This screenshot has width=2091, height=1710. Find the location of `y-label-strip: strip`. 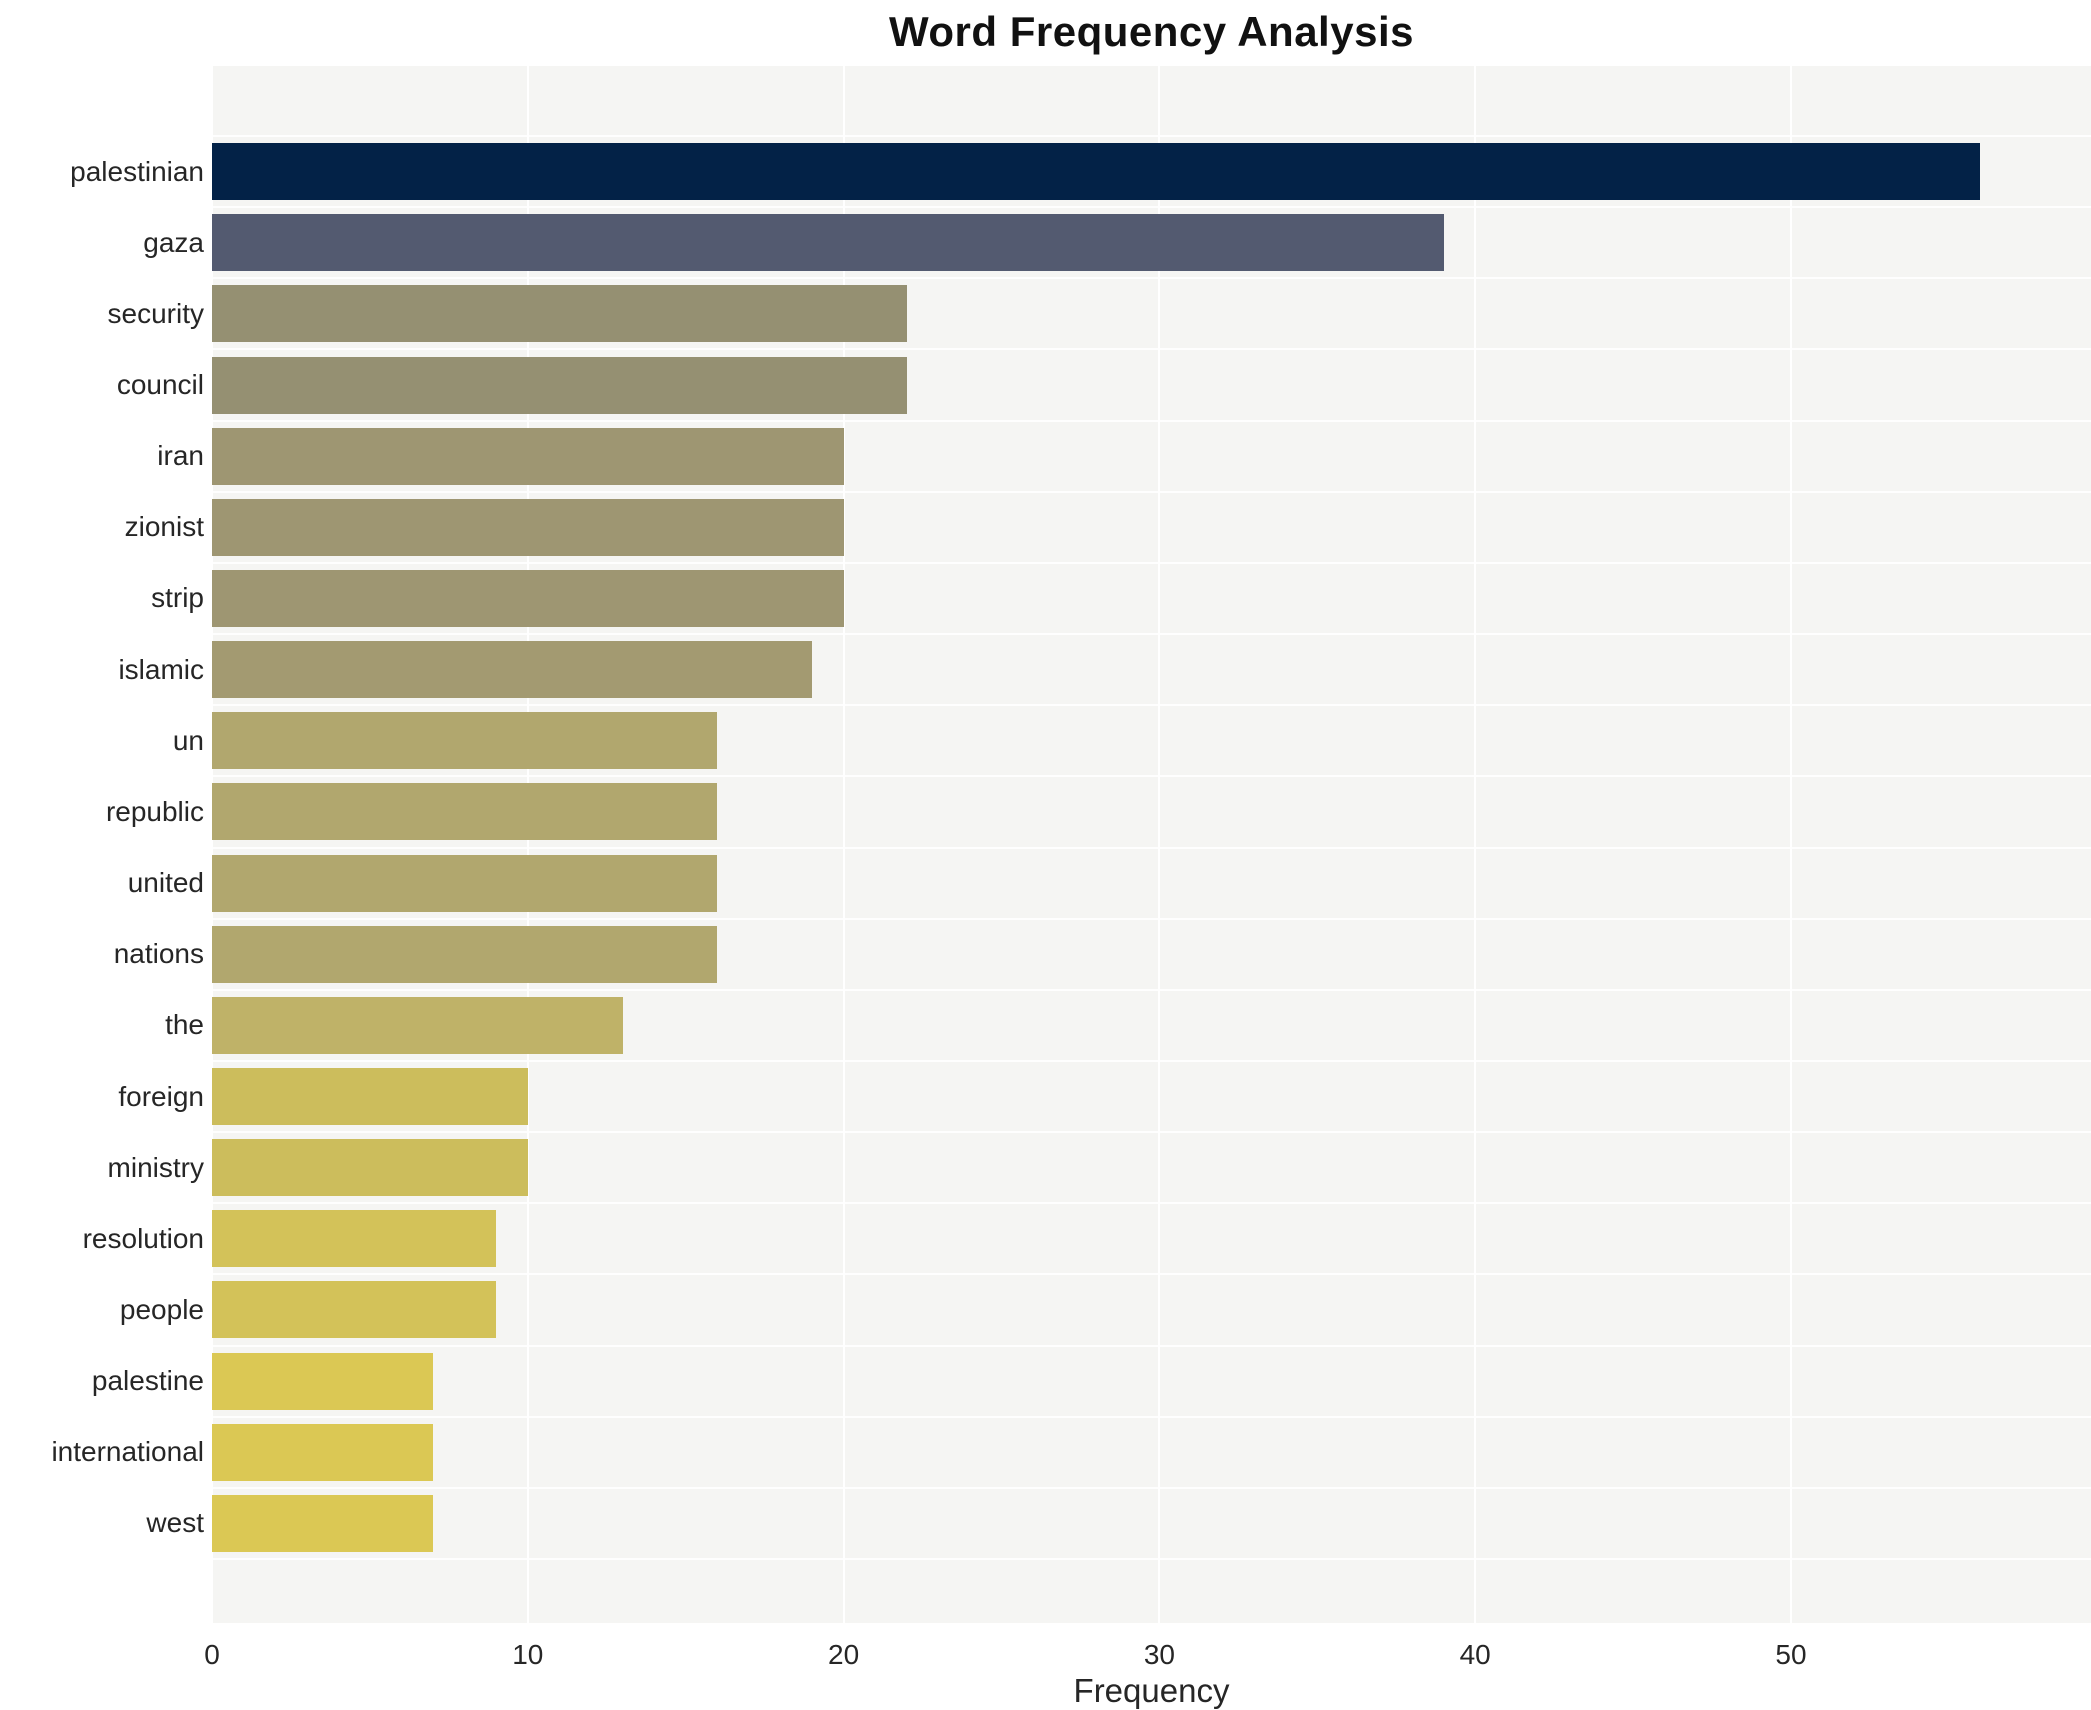

y-label-strip: strip is located at coordinates (177, 598).